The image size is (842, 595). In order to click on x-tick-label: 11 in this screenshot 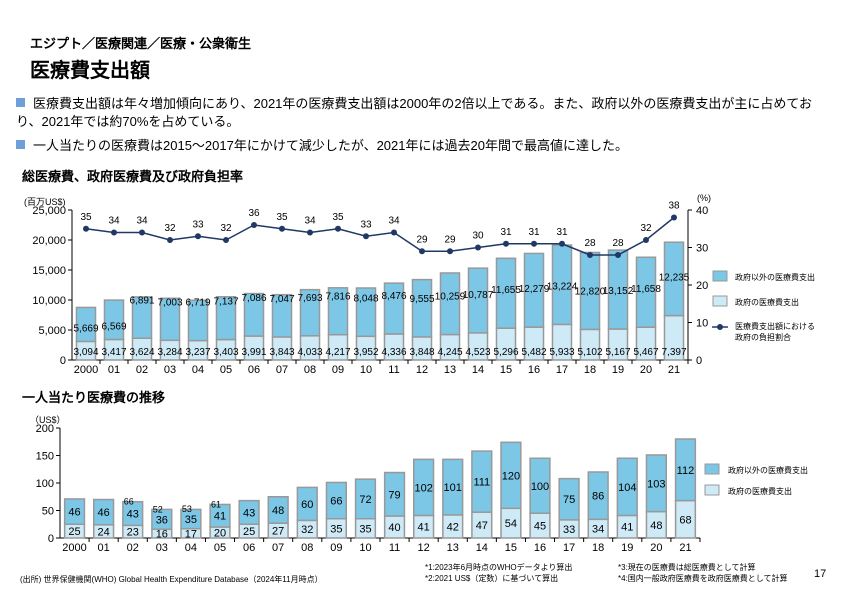, I will do `click(393, 370)`.